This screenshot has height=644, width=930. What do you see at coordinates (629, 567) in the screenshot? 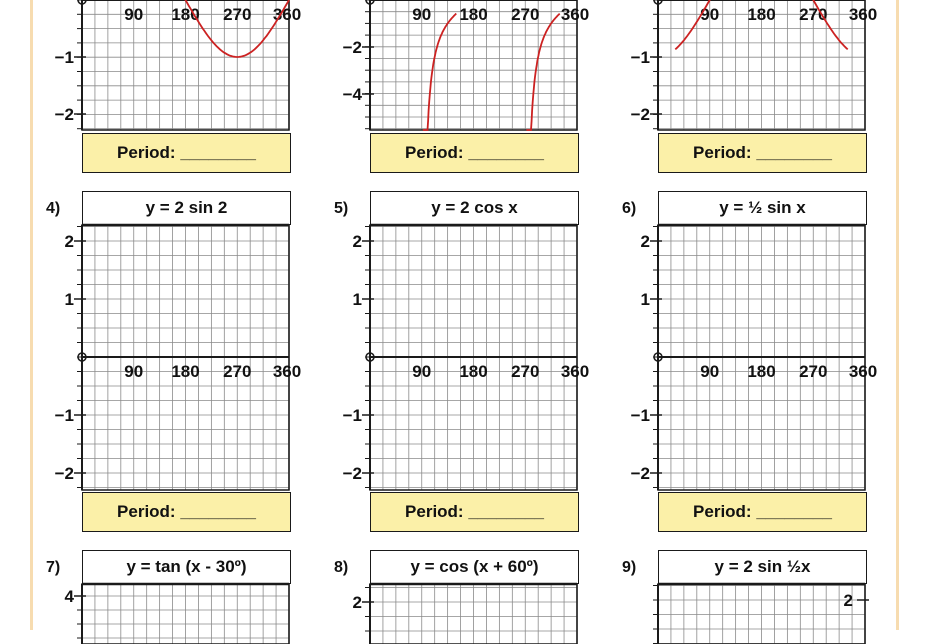
I see `question-number-9: 9)` at bounding box center [629, 567].